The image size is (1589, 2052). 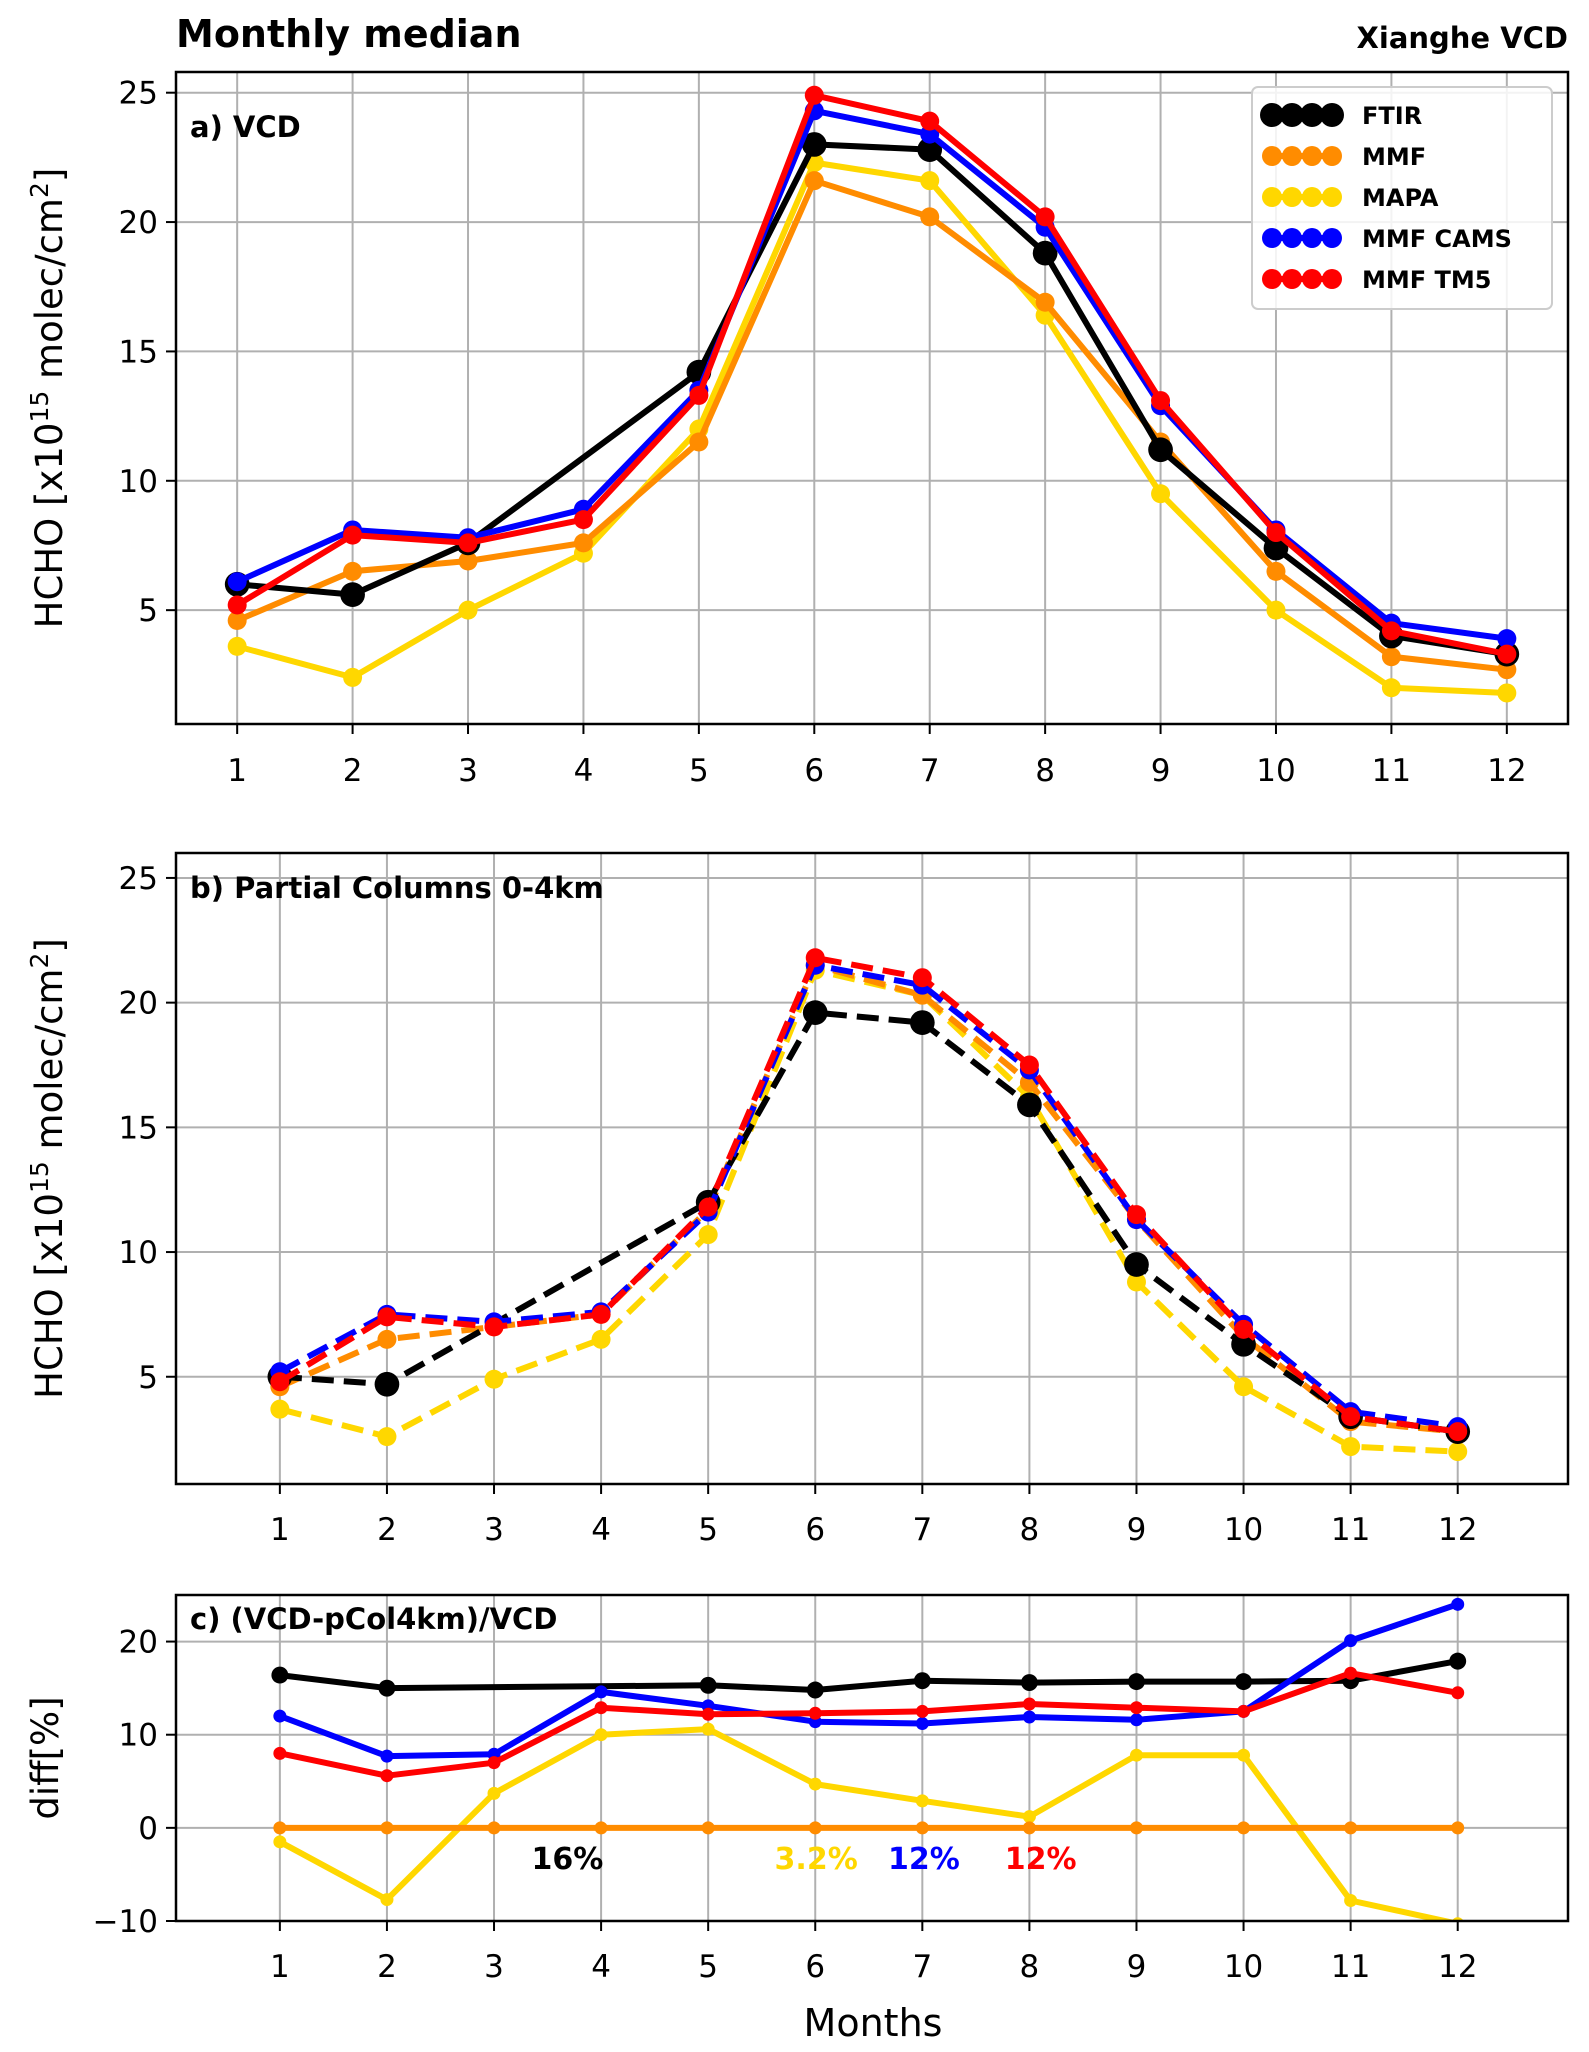 What do you see at coordinates (468, 771) in the screenshot?
I see `x-tick-label: 3` at bounding box center [468, 771].